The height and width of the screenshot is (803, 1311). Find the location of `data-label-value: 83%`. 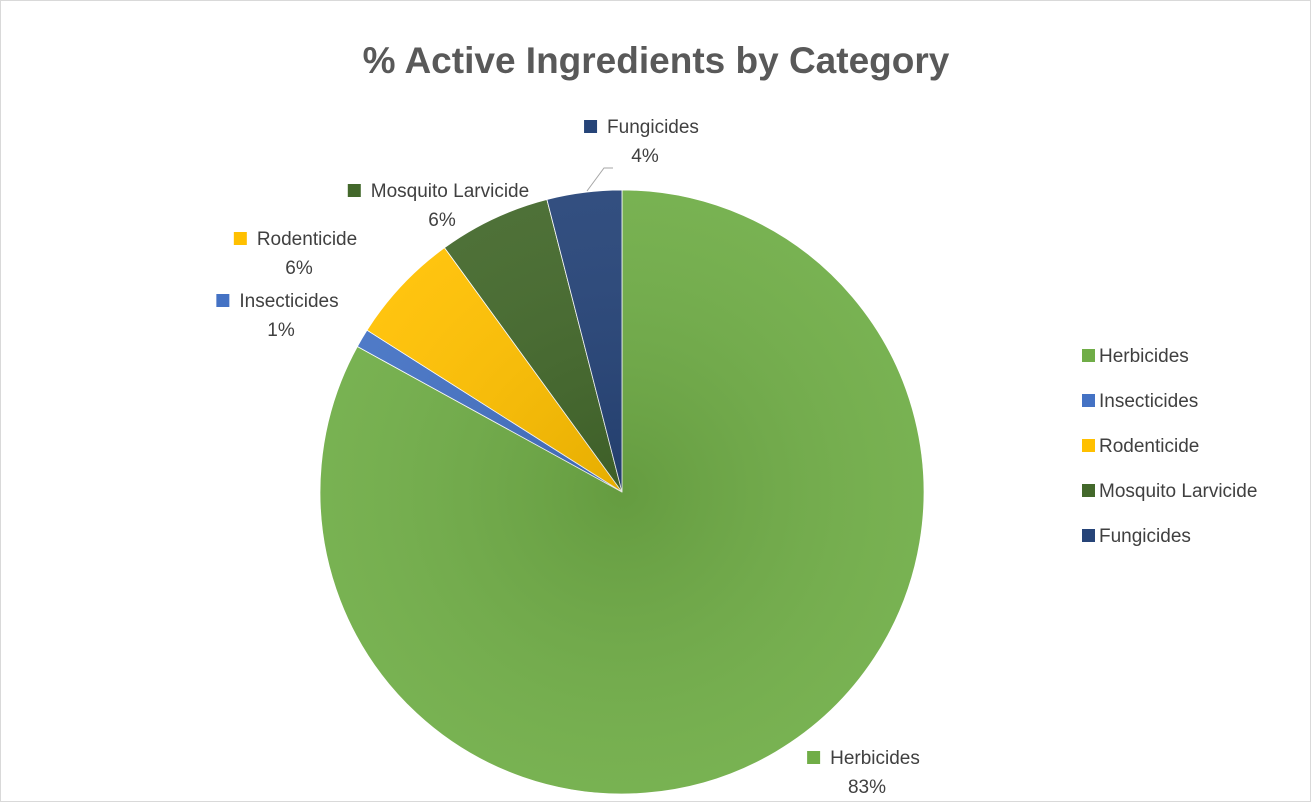

data-label-value: 83% is located at coordinates (867, 787).